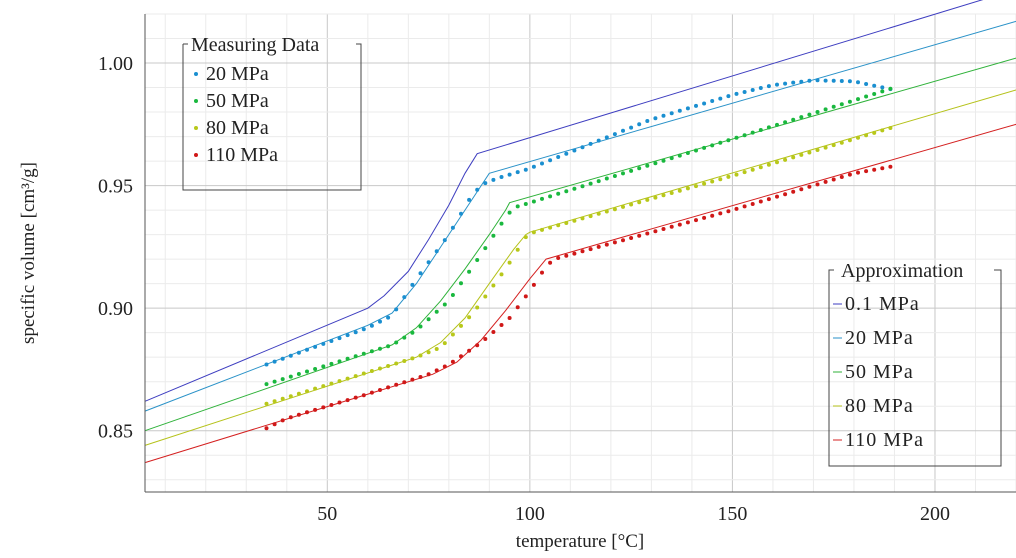 The width and height of the screenshot is (1016, 558). Describe the element at coordinates (115, 432) in the screenshot. I see `y-tick-label: 0.85` at that location.